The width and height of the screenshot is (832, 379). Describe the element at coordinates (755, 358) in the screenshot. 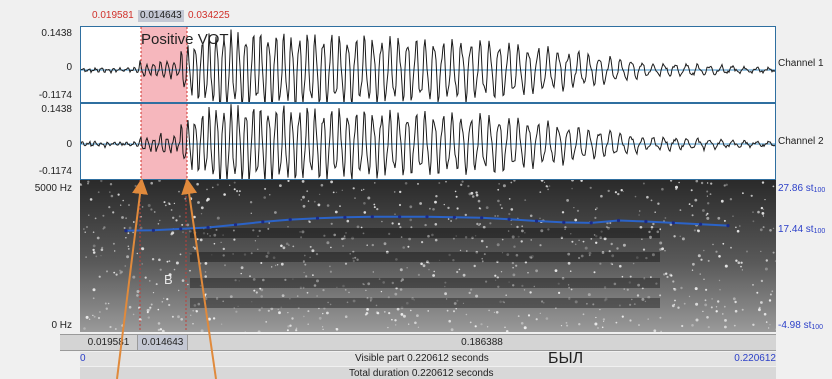

I see `visible-end-value: 0.220612` at that location.